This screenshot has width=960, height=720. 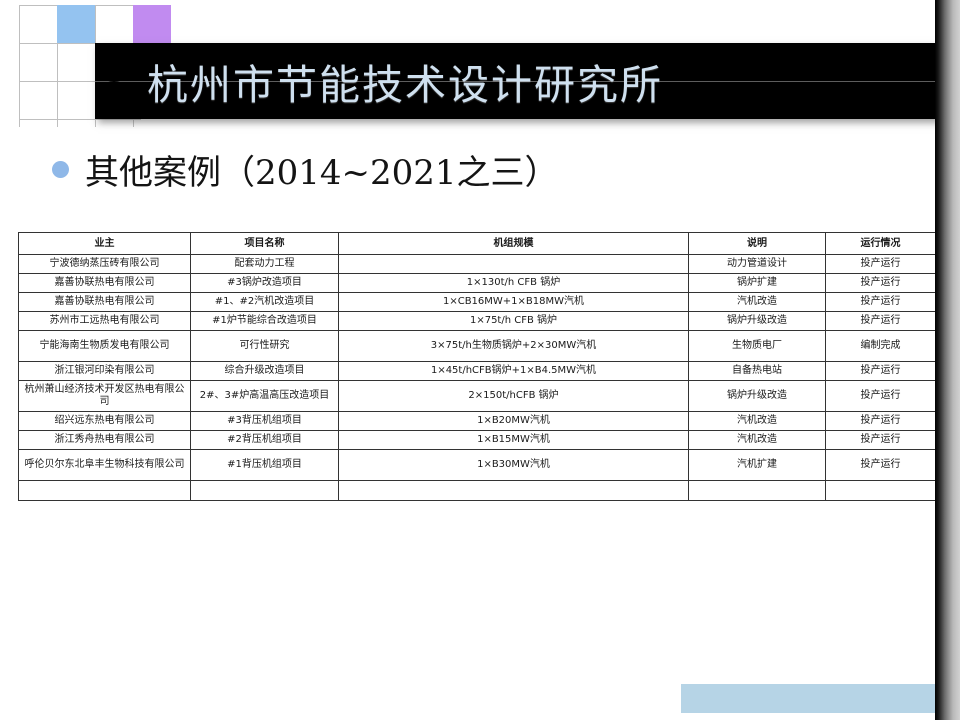 What do you see at coordinates (513, 321) in the screenshot?
I see `cell-scale: 1×75t/h CFB 锅炉` at bounding box center [513, 321].